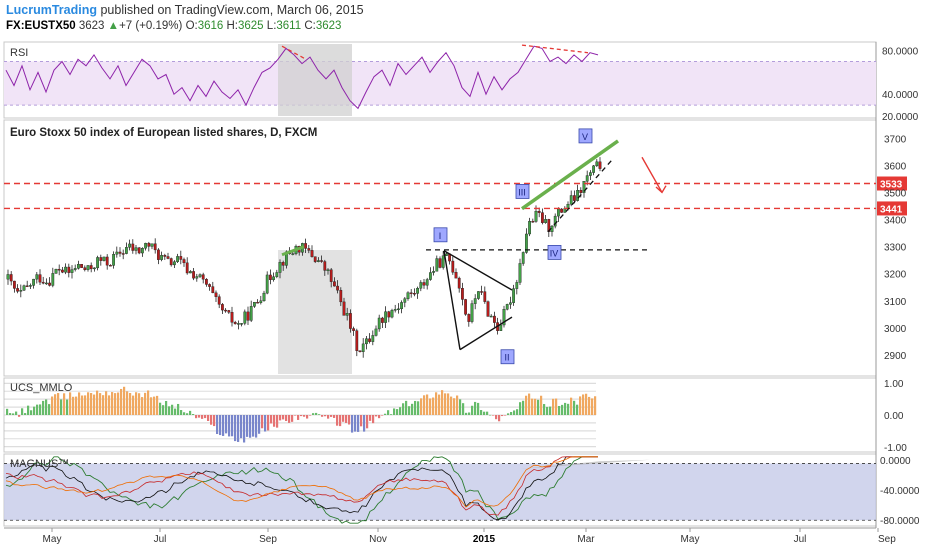 The height and width of the screenshot is (550, 932). What do you see at coordinates (268, 539) in the screenshot?
I see `x-tick-Sep-2: Sep` at bounding box center [268, 539].